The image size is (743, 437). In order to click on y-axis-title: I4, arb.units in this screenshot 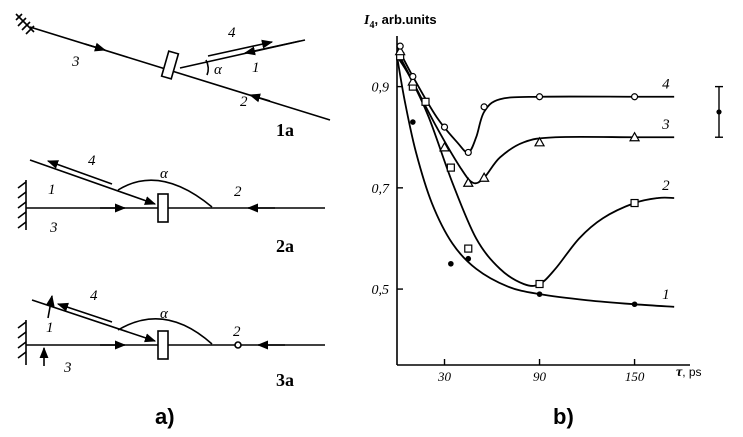, I will do `click(400, 21)`.